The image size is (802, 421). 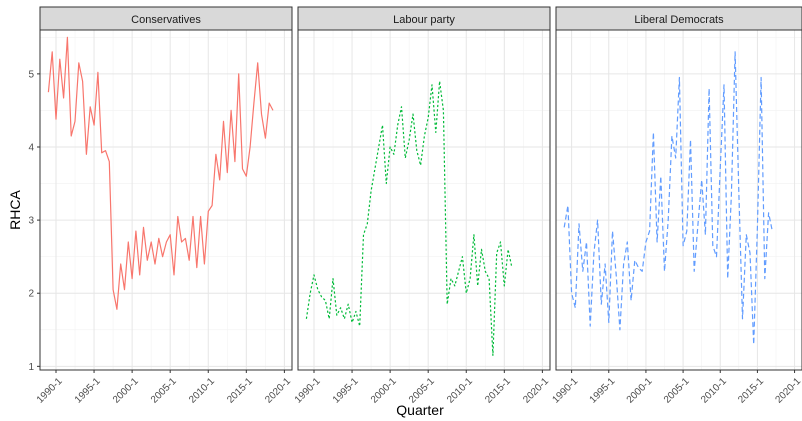 What do you see at coordinates (424, 20) in the screenshot?
I see `facet-strip-label: Labour party` at bounding box center [424, 20].